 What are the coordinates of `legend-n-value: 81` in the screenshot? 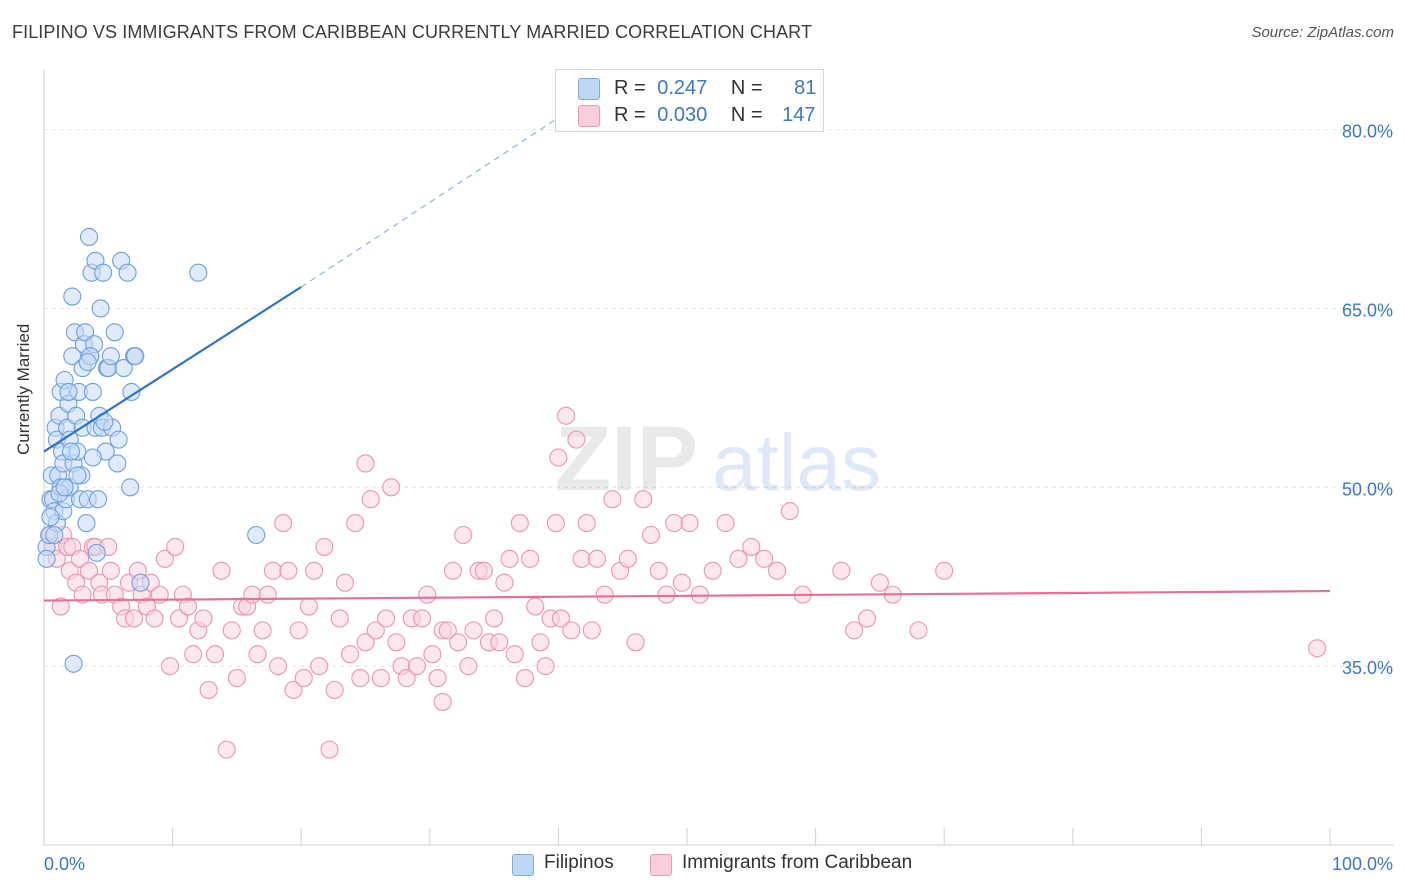 It's located at (805, 88).